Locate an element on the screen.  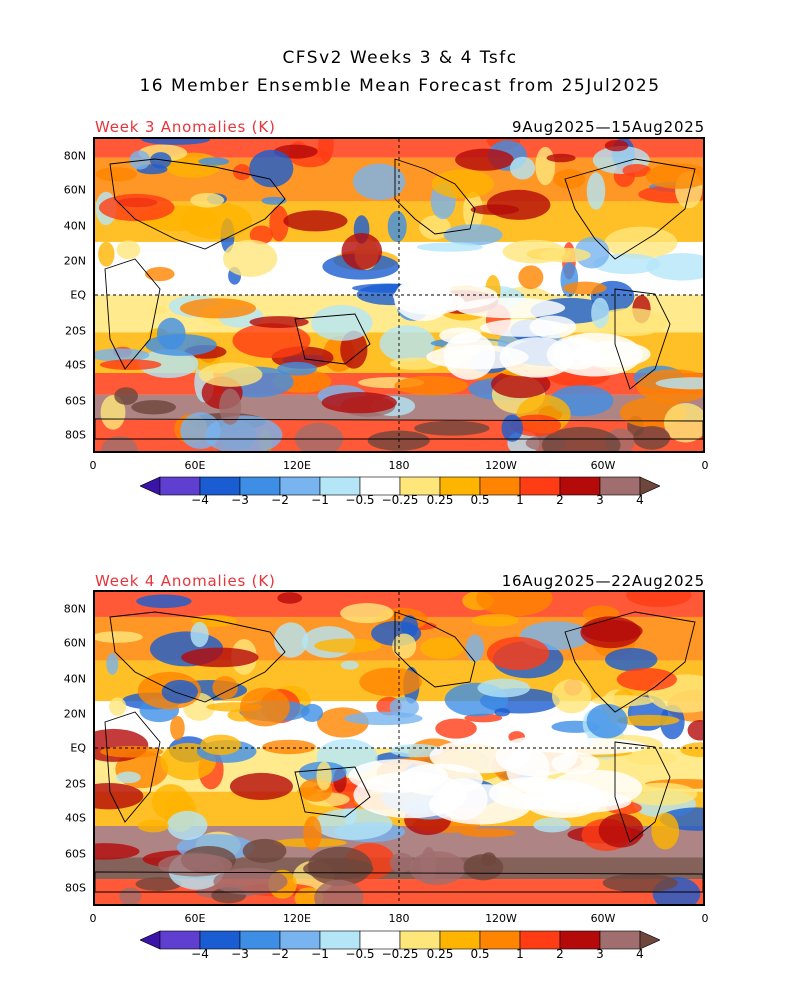
panel2-colorbar is located at coordinates (400, 942).